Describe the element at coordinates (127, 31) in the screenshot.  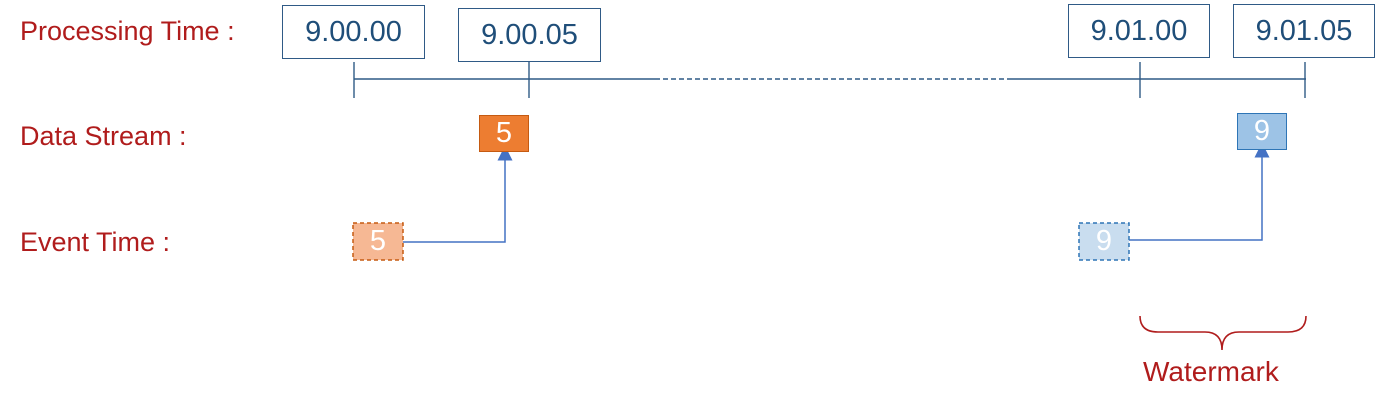
I see `processing-time-label: Processing Time :` at that location.